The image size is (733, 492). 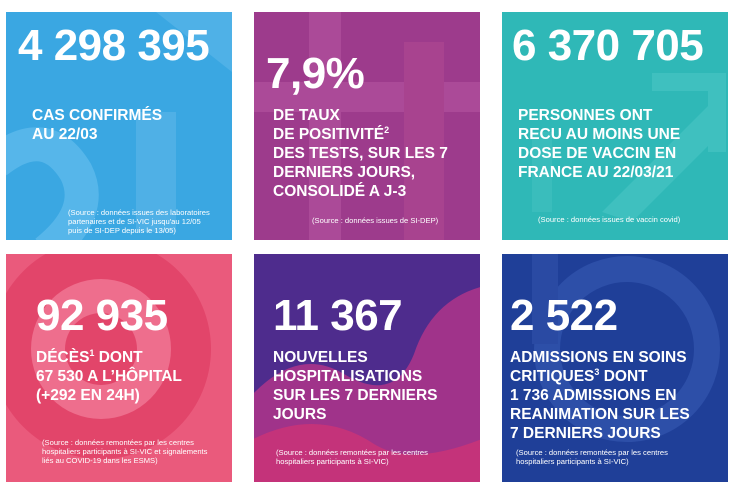 I want to click on confirmed-cases-value: 4 298 395, so click(x=114, y=45).